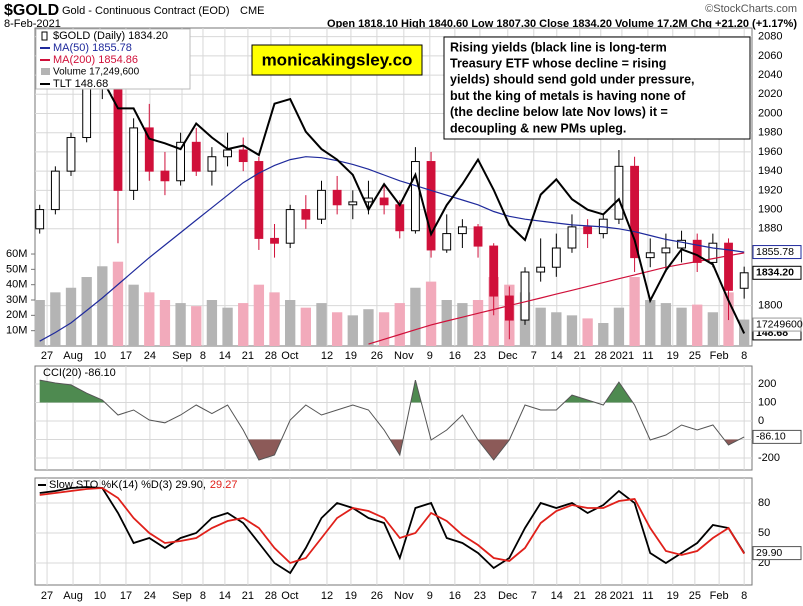 This screenshot has height=606, width=803. What do you see at coordinates (150, 356) in the screenshot?
I see `x-tick-label: 24` at bounding box center [150, 356].